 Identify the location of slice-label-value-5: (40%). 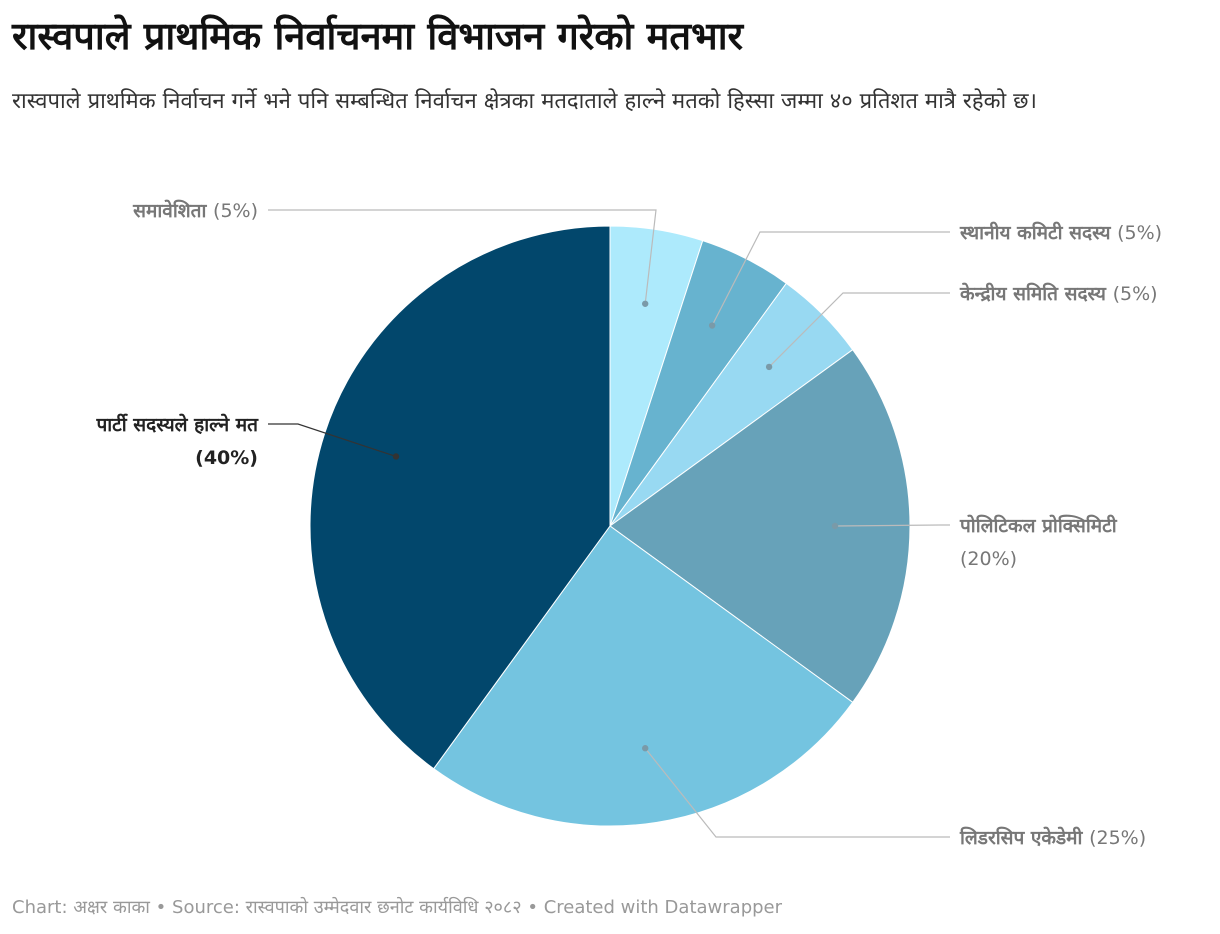
(226, 458).